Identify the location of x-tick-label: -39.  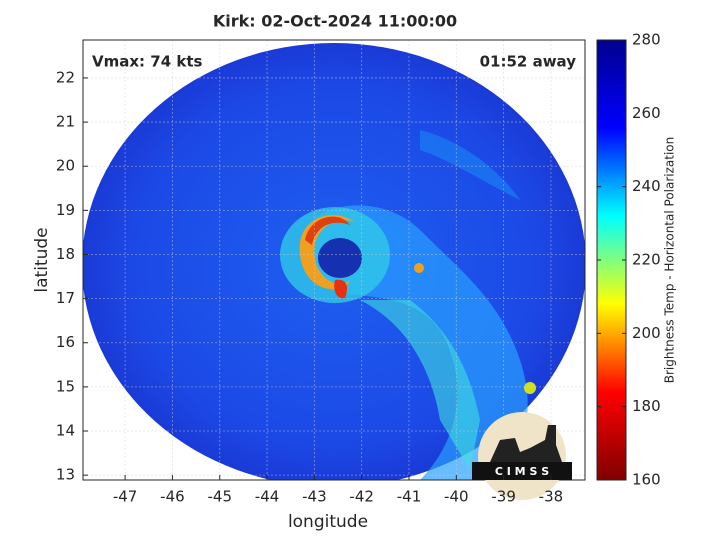
(503, 497).